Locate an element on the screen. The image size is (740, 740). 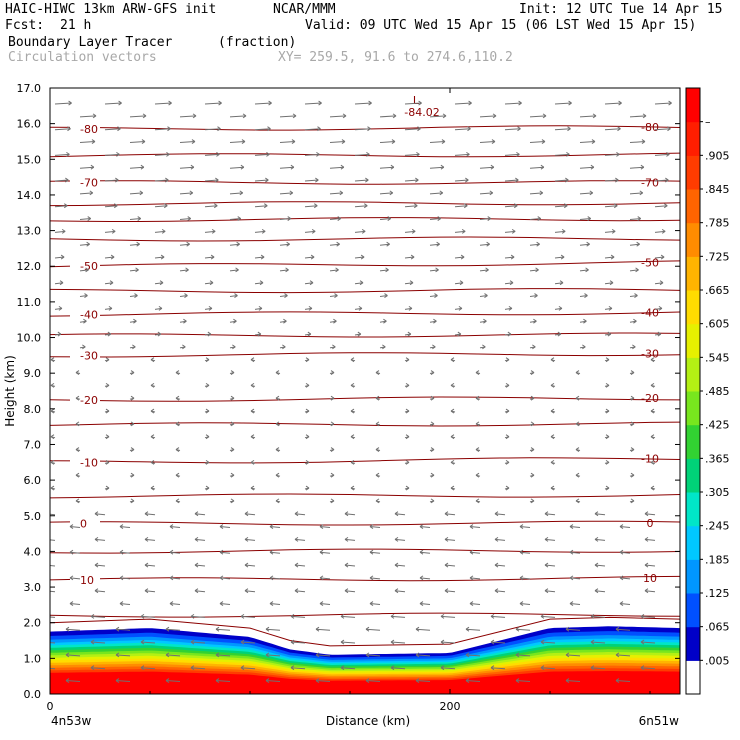
contour-label-background is located at coordinates (85, 523).